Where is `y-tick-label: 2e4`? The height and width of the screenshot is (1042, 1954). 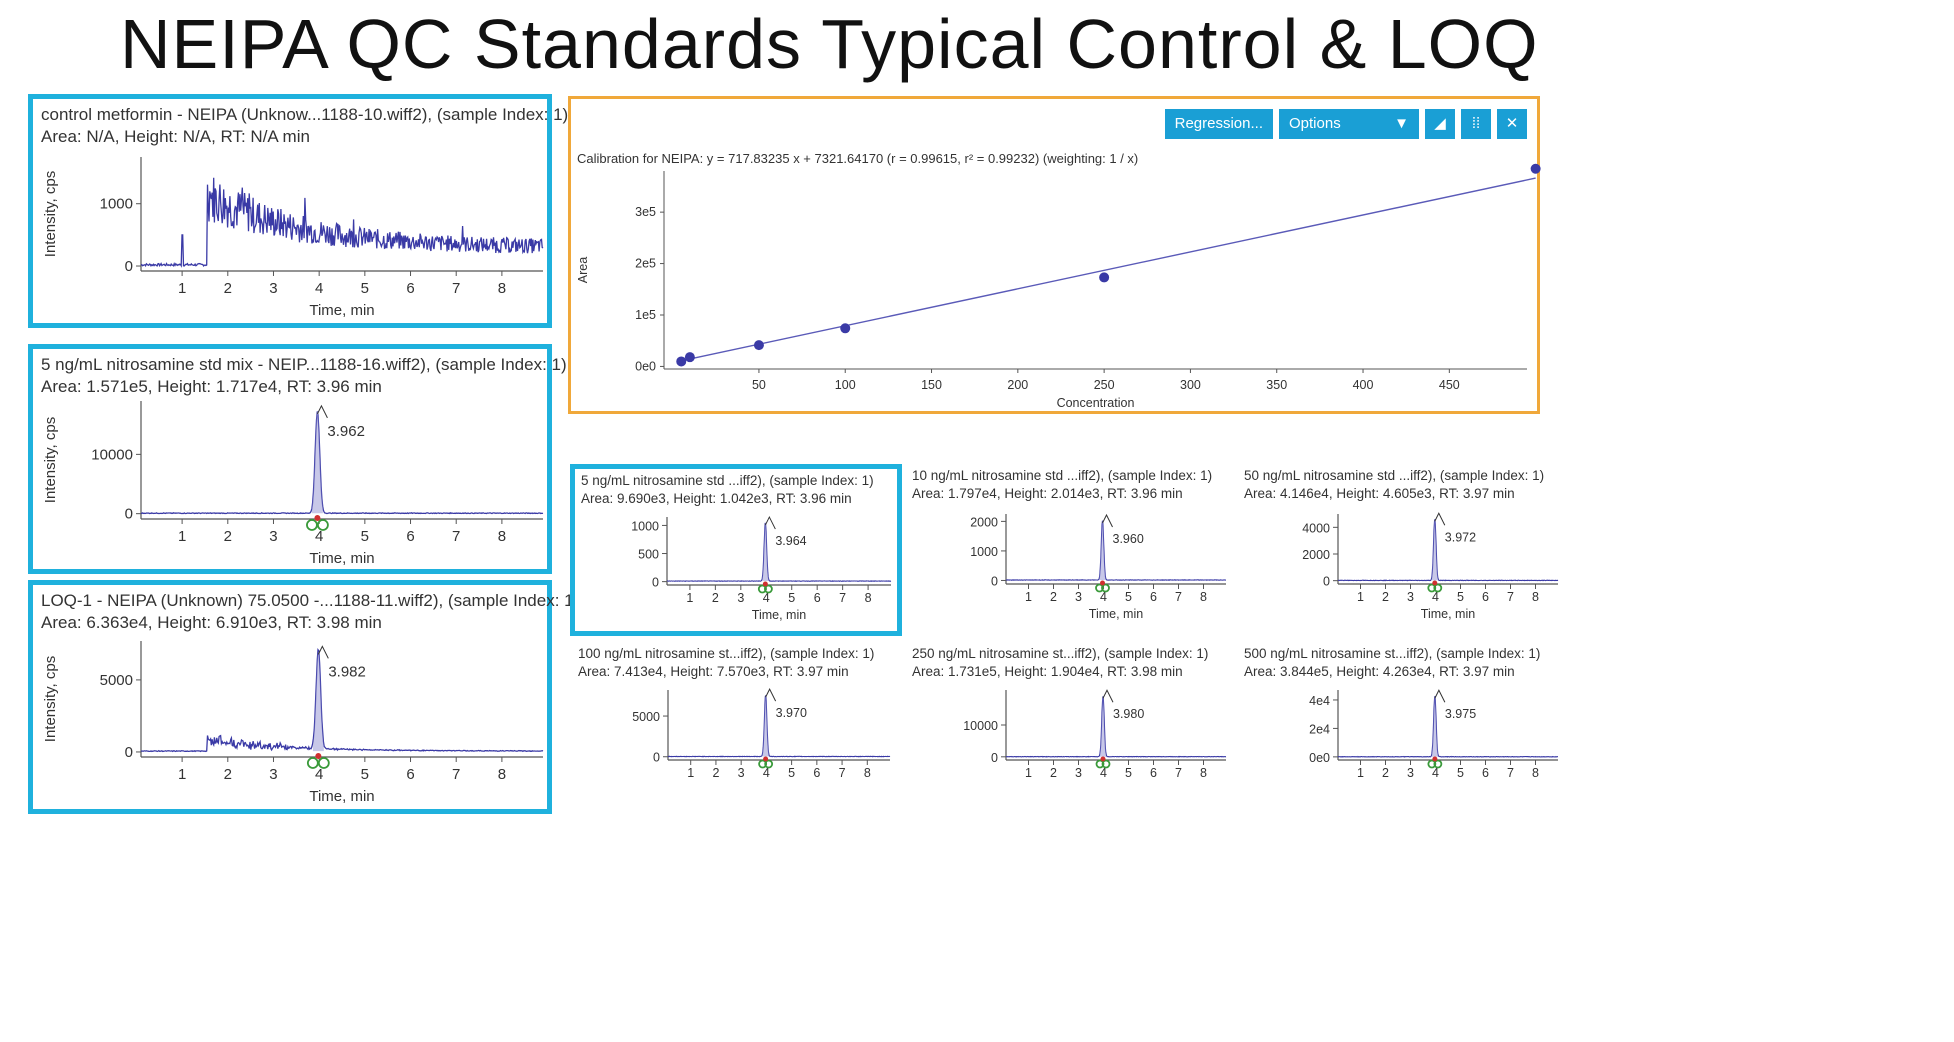 y-tick-label: 2e4 is located at coordinates (1319, 729).